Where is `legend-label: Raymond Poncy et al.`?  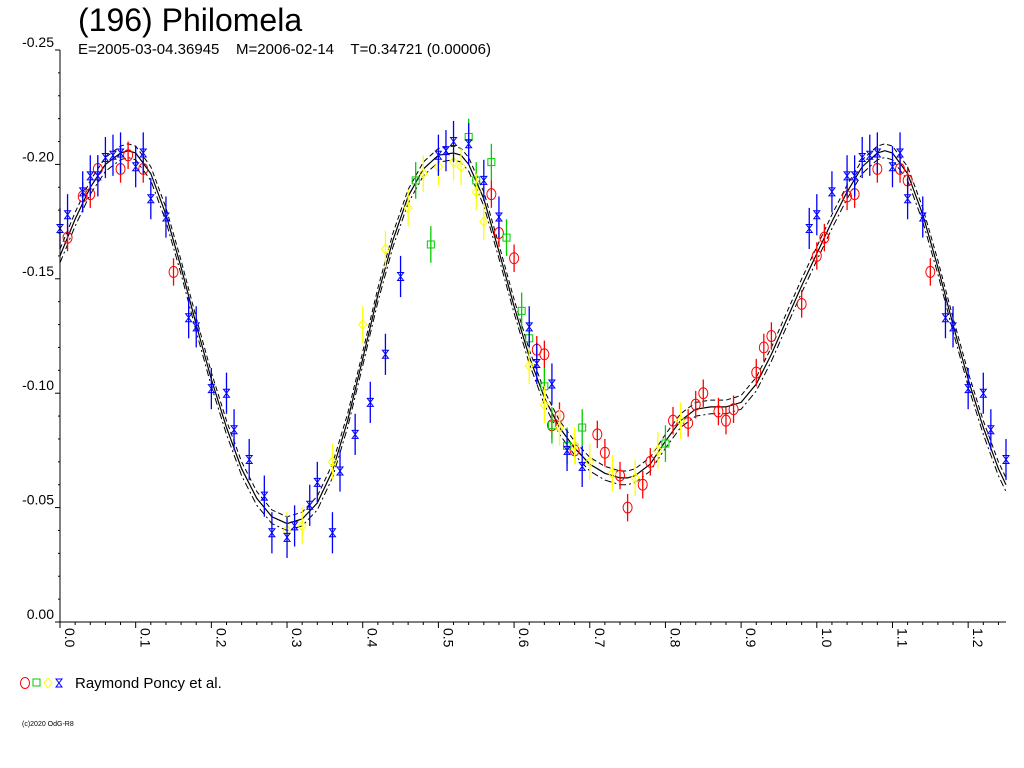
legend-label: Raymond Poncy et al. is located at coordinates (148, 683).